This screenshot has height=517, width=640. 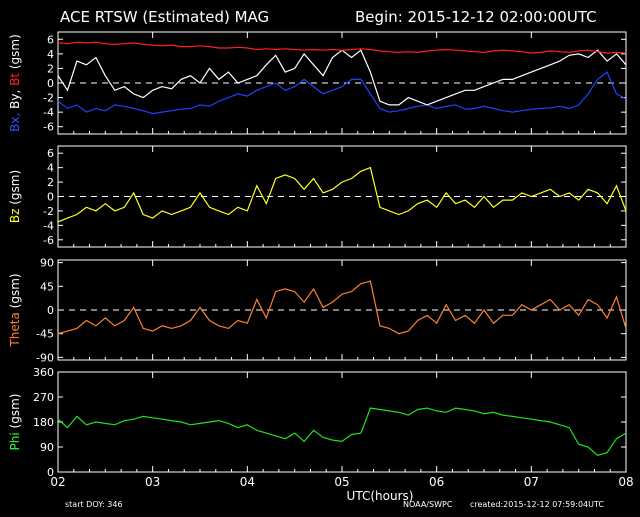 I want to click on x-tick-label: 07, so click(x=531, y=482).